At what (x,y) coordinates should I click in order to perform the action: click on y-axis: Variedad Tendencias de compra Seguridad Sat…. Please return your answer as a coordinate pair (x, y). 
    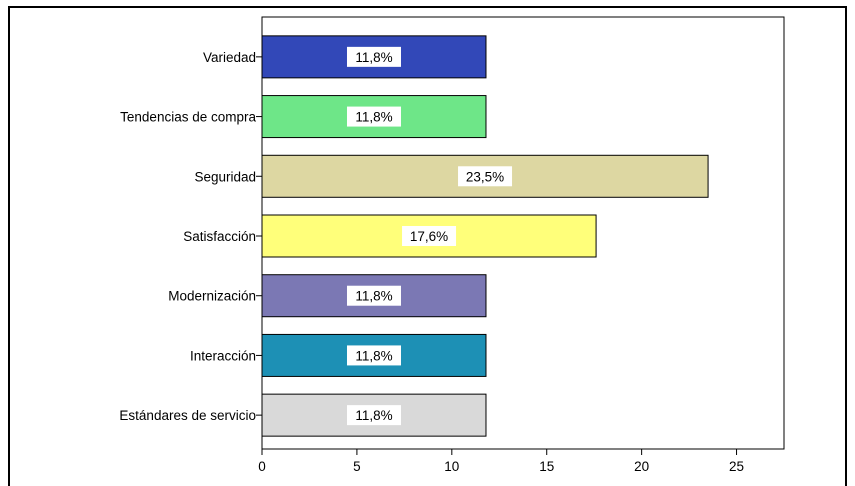
    Looking at the image, I should click on (190, 236).